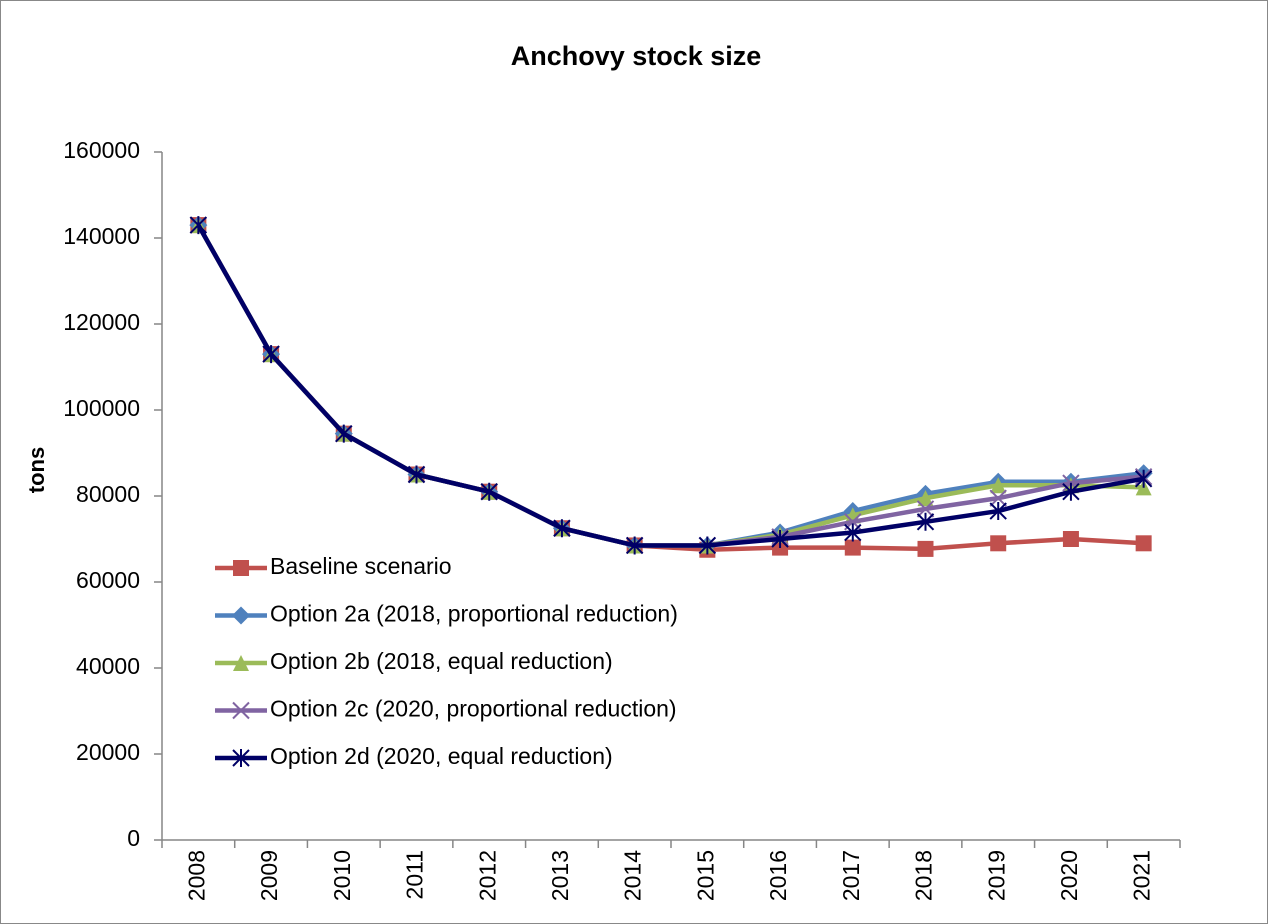 This screenshot has width=1268, height=924. What do you see at coordinates (101, 322) in the screenshot?
I see `y-tick-label: 120000` at bounding box center [101, 322].